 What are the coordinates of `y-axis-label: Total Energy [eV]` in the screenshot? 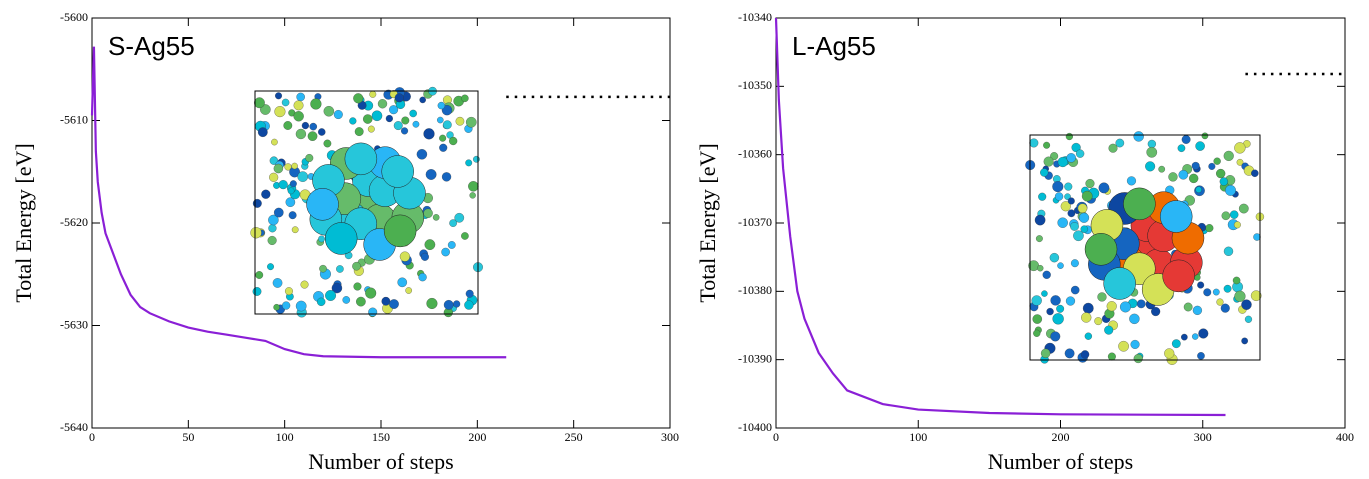 It's located at (23, 222).